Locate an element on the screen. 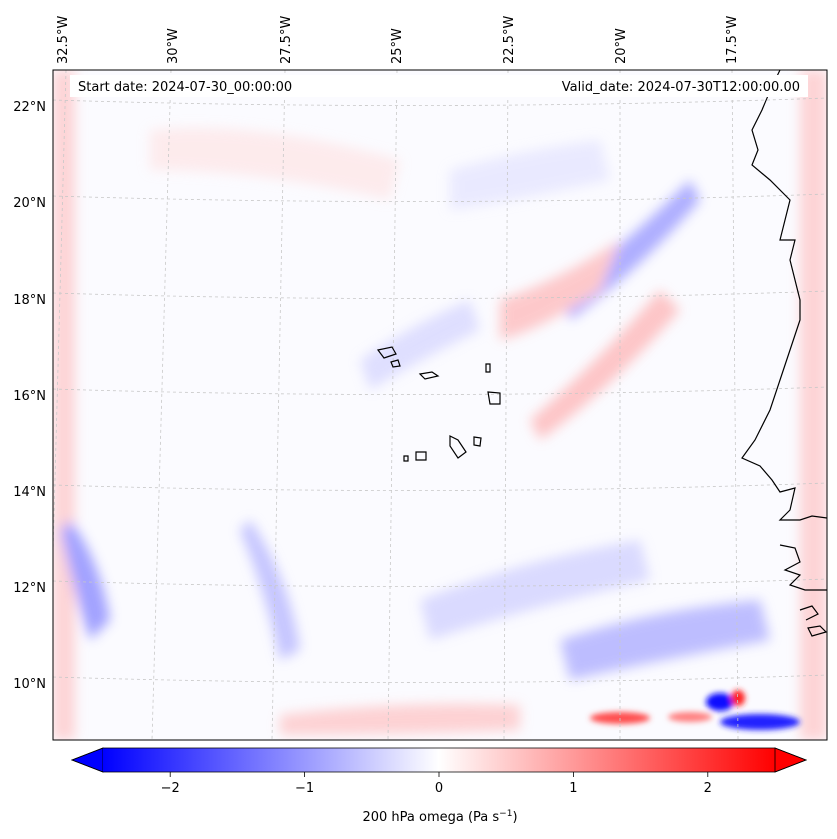  header-box is located at coordinates (439, 86).